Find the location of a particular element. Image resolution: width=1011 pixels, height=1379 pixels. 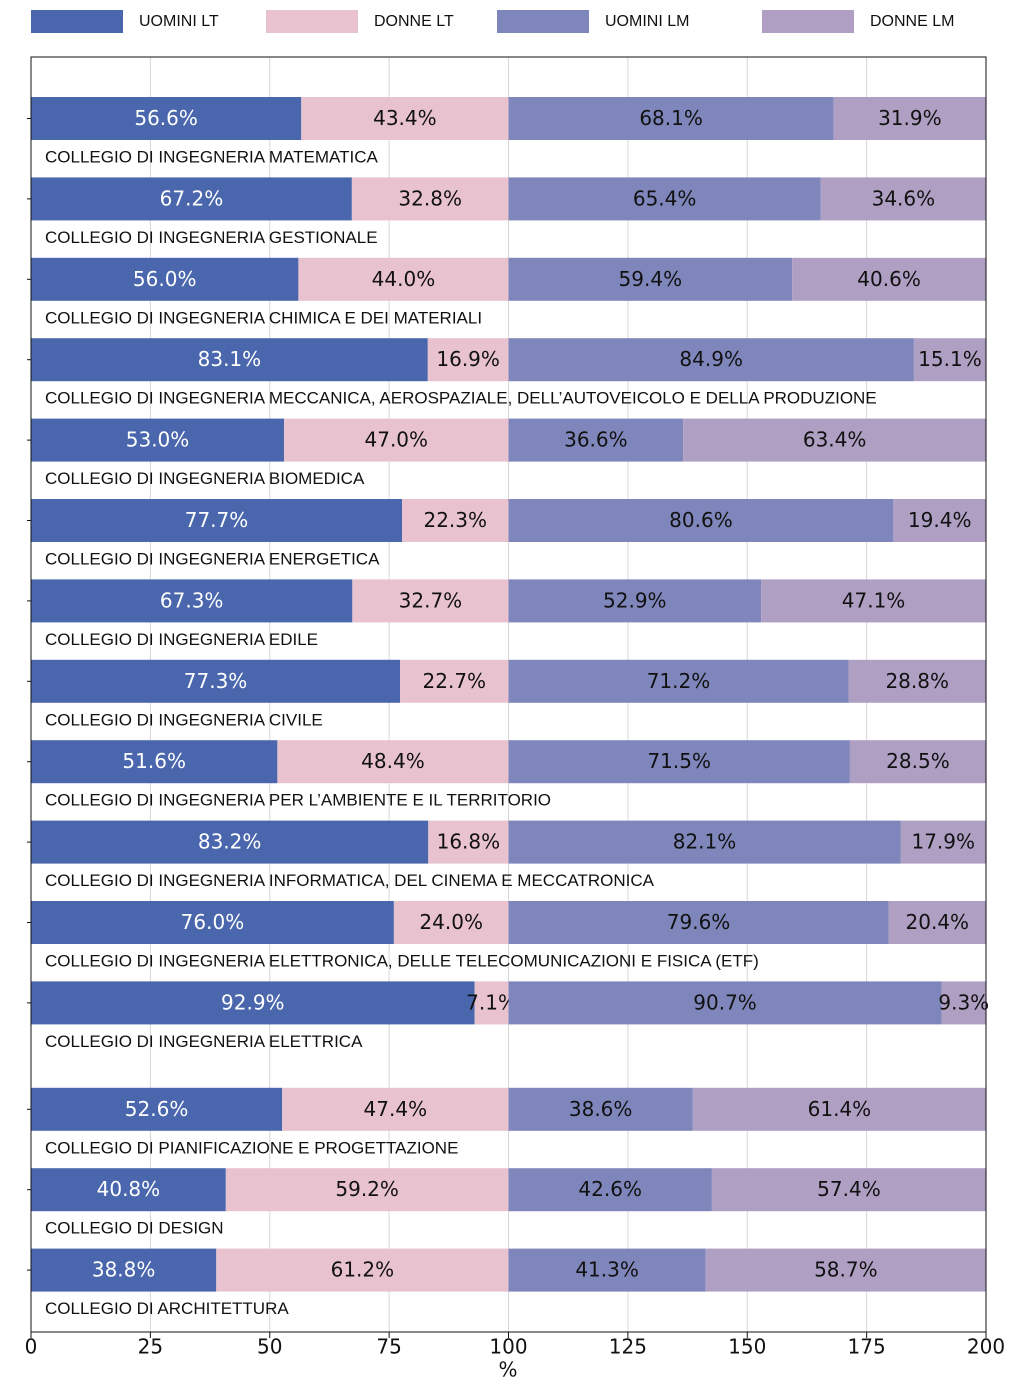

value-label: 47.1% is located at coordinates (874, 600).